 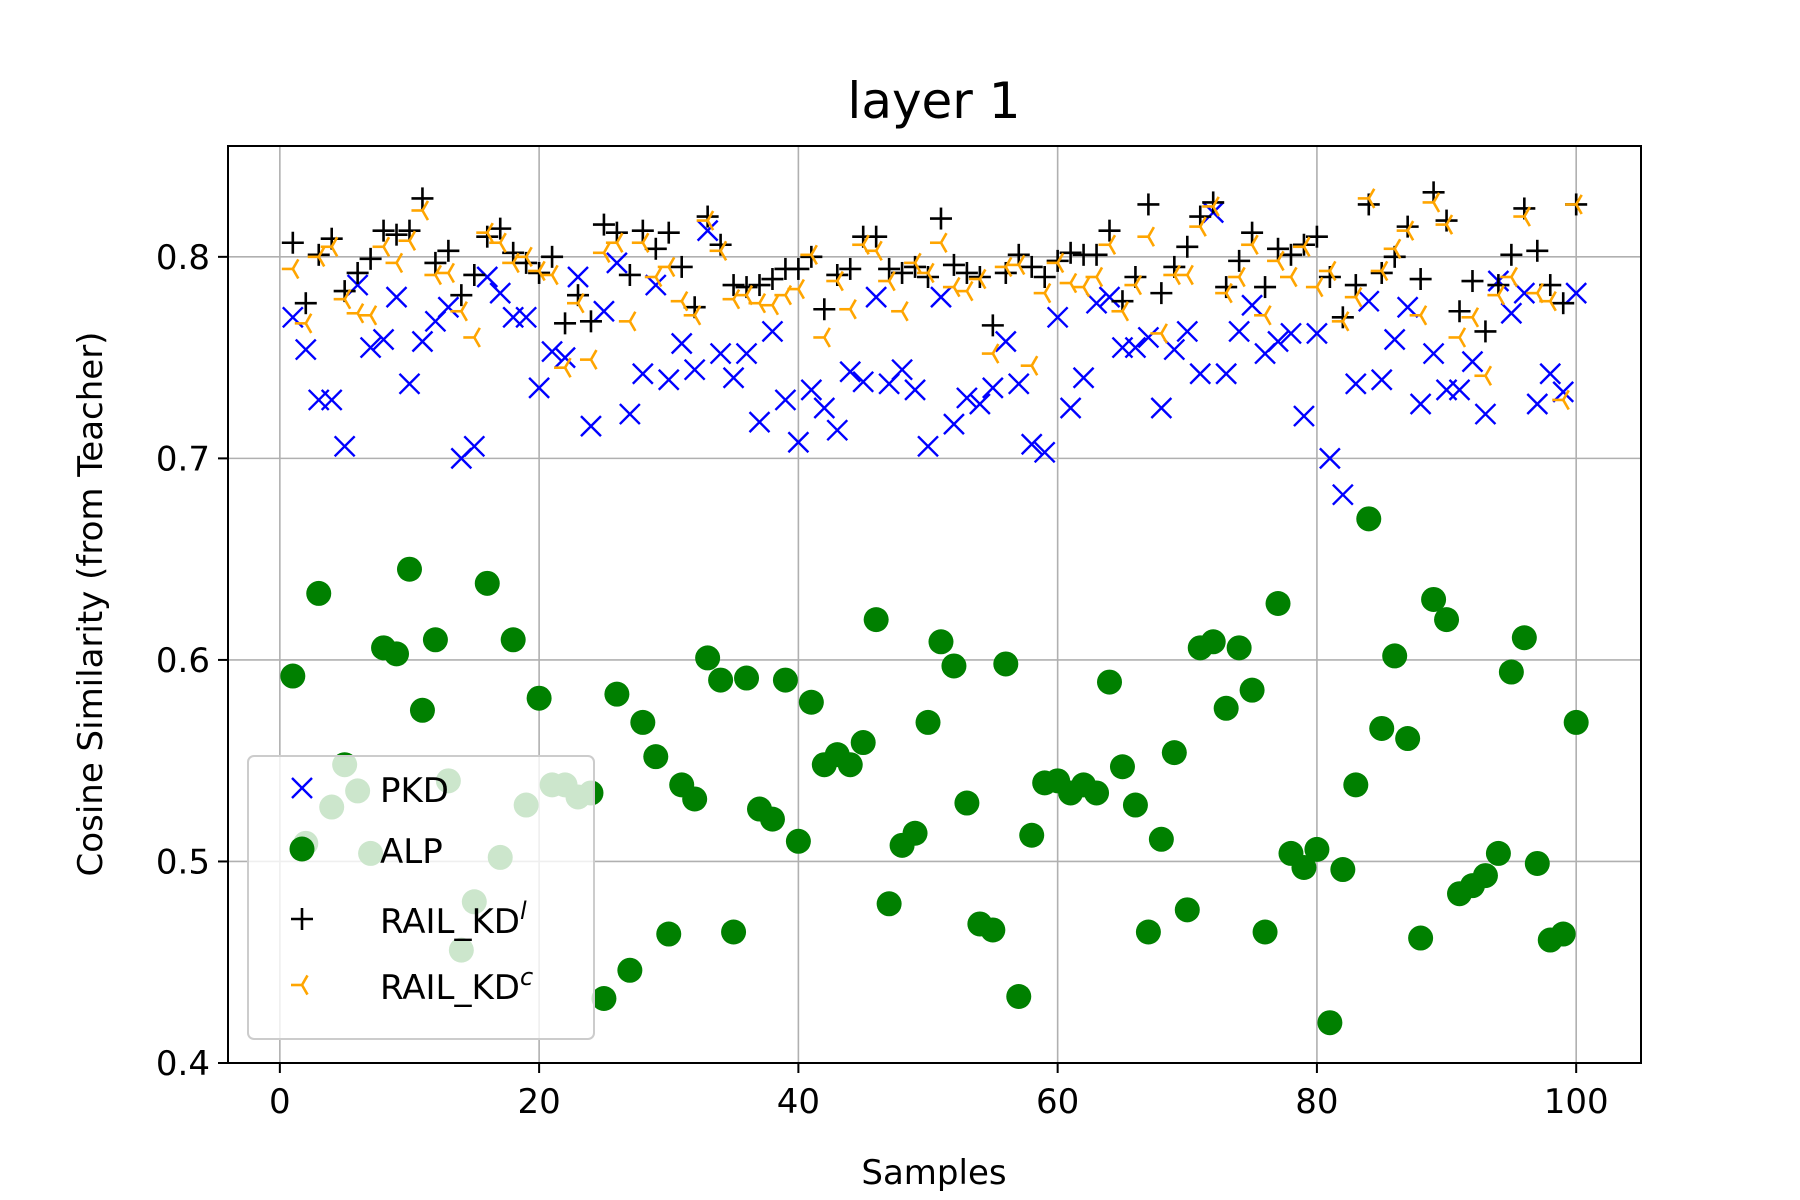 I want to click on x-axis-title: Samples, so click(x=933, y=1173).